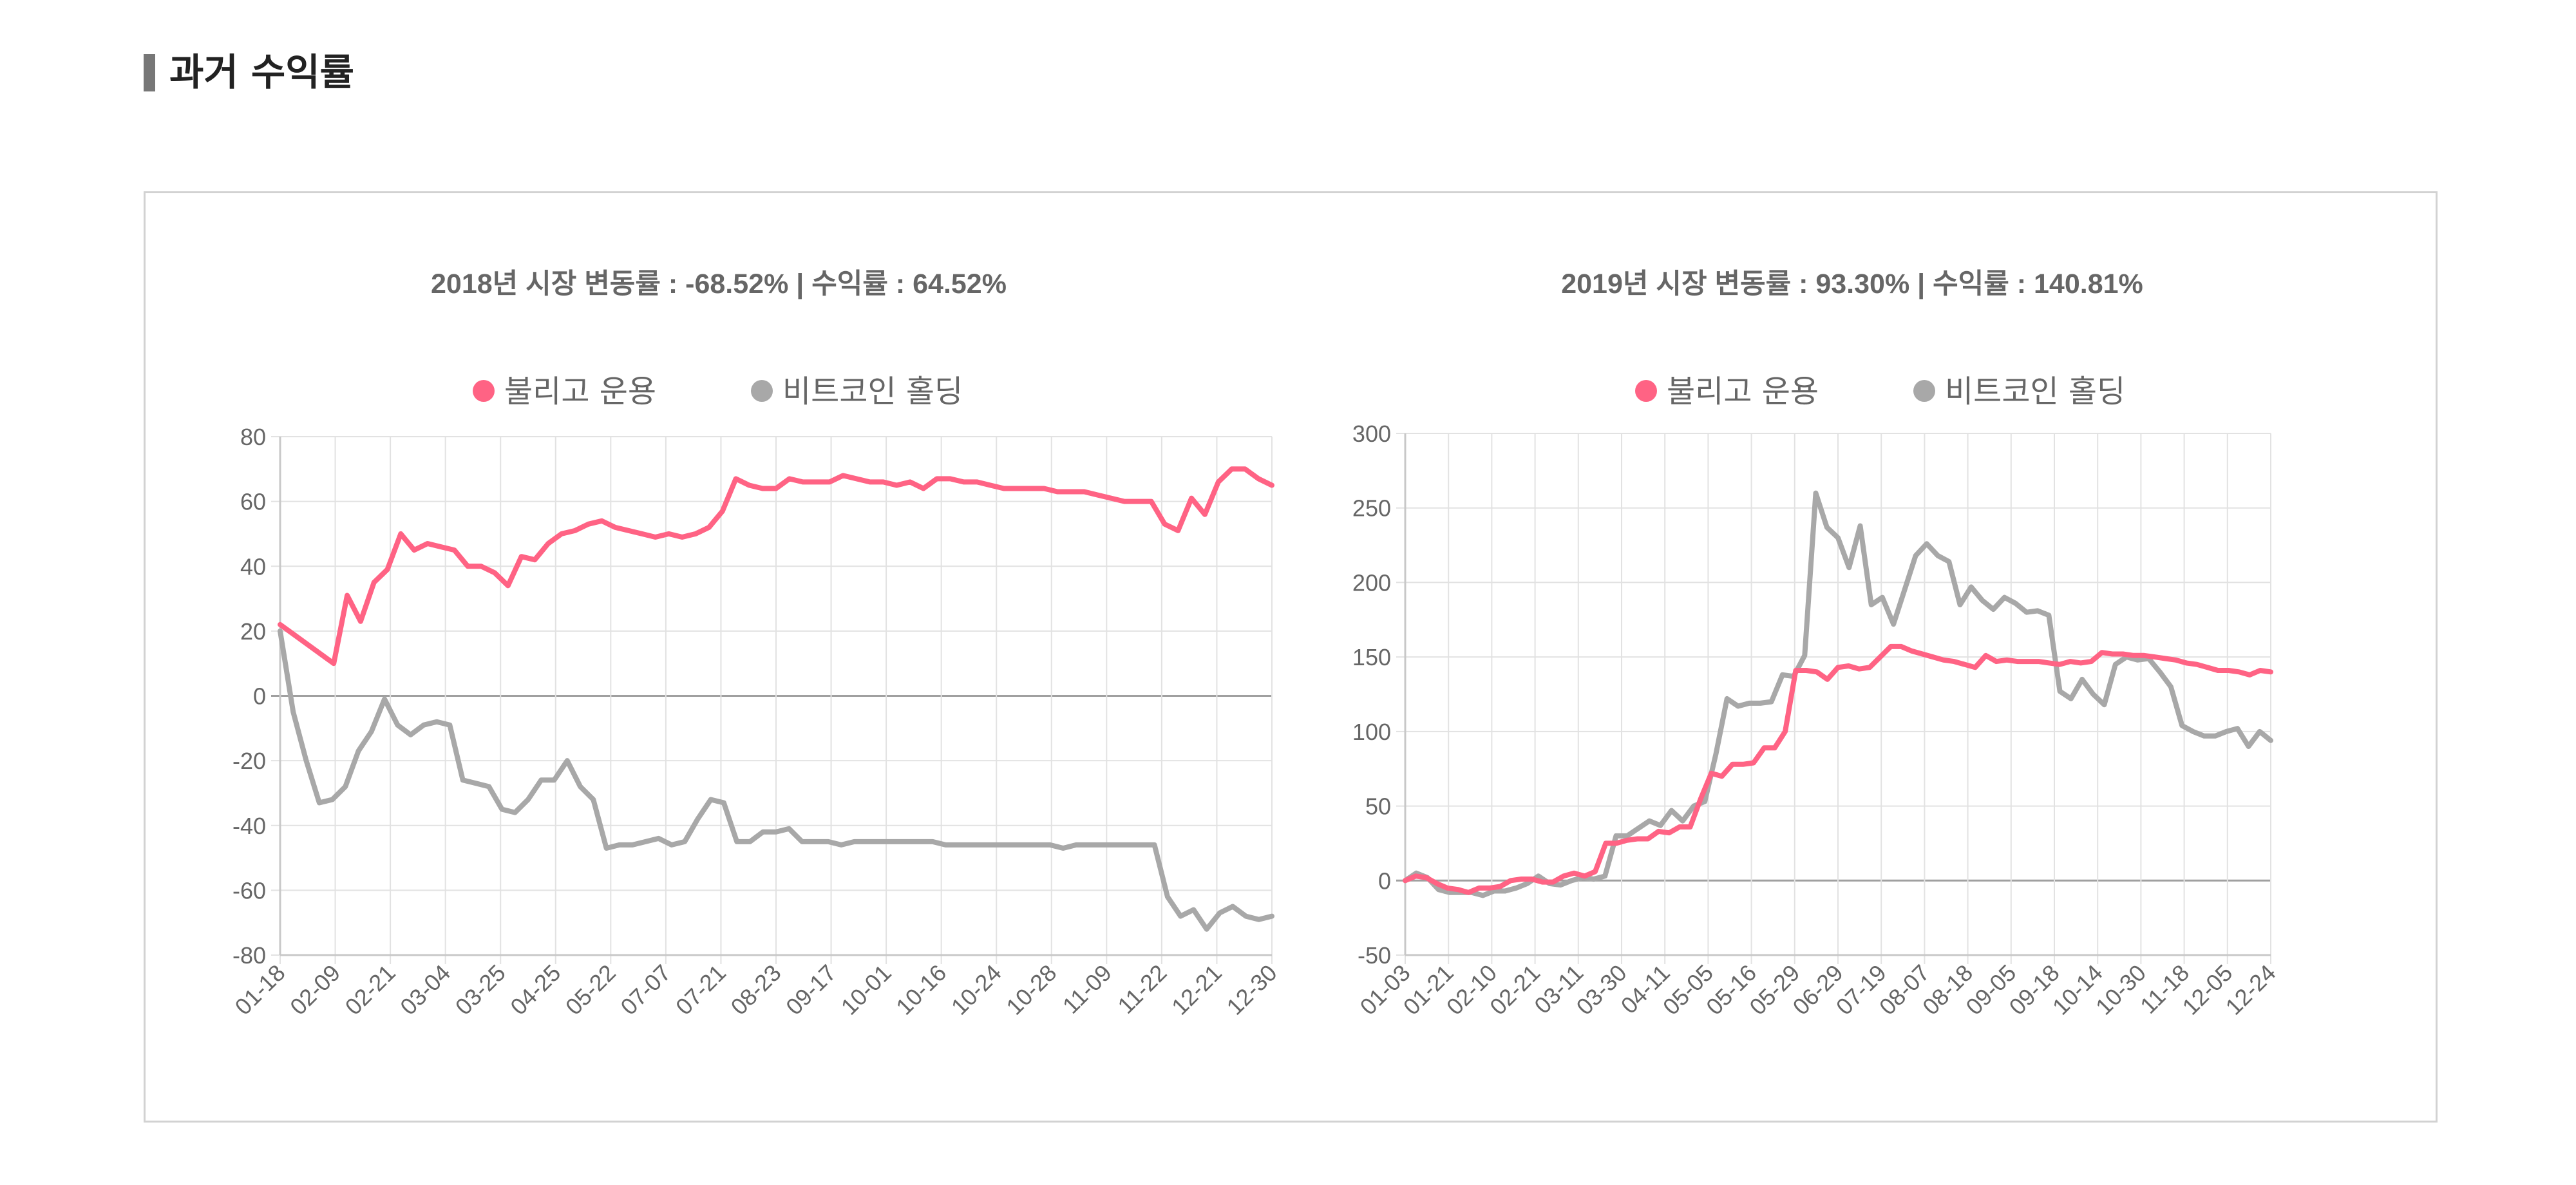 This screenshot has height=1185, width=2576. Describe the element at coordinates (1774, 990) in the screenshot. I see `x-tick-label: 05-29` at that location.